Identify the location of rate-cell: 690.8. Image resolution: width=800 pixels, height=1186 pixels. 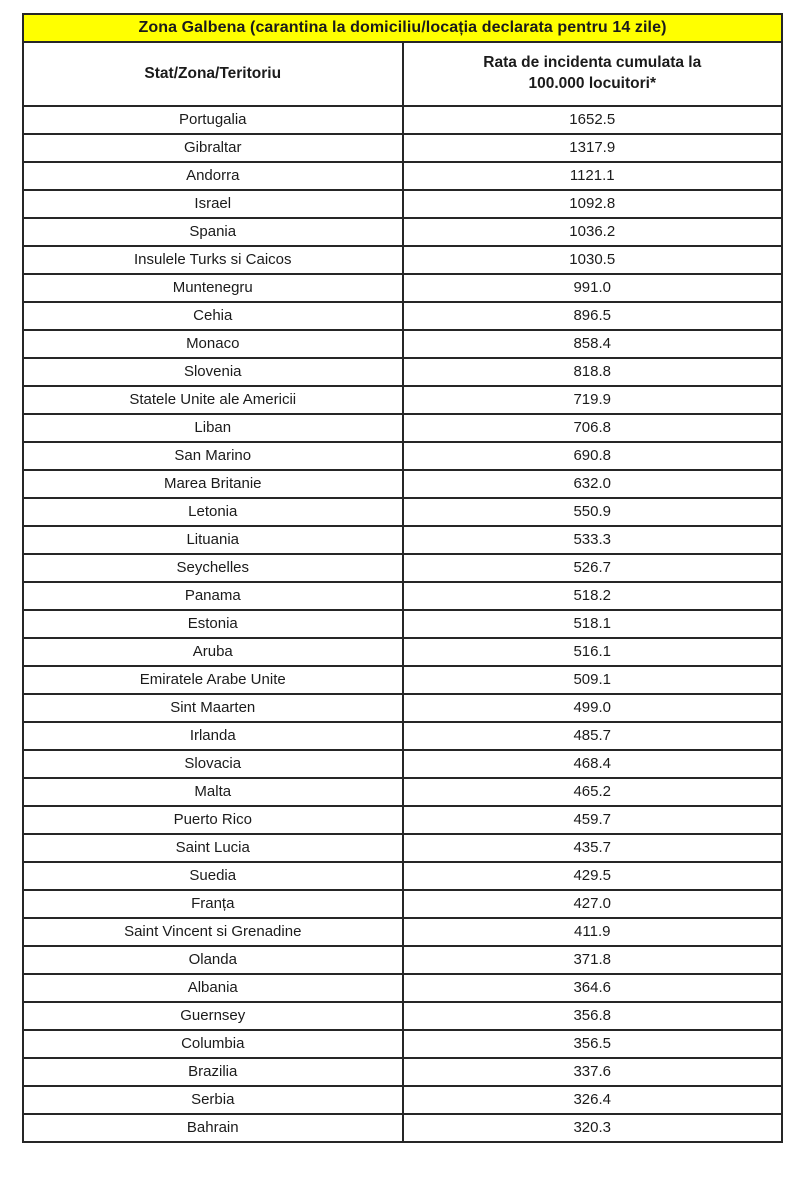
(592, 456).